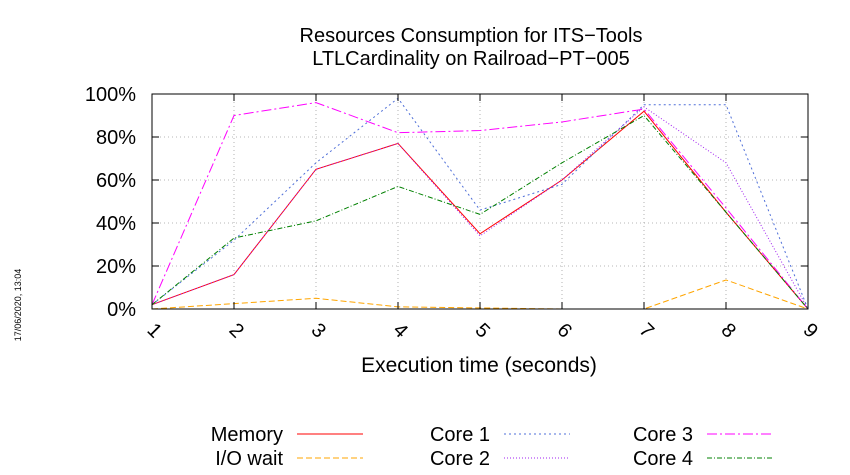  What do you see at coordinates (116, 138) in the screenshot?
I see `y-tick-label: 80%` at bounding box center [116, 138].